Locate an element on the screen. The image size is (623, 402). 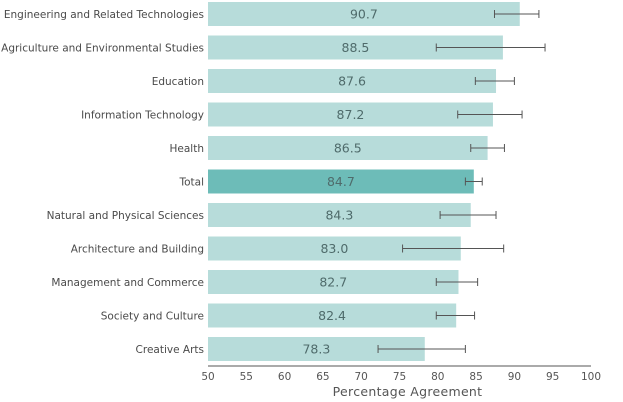
x-tick-label: 85 is located at coordinates (475, 377).